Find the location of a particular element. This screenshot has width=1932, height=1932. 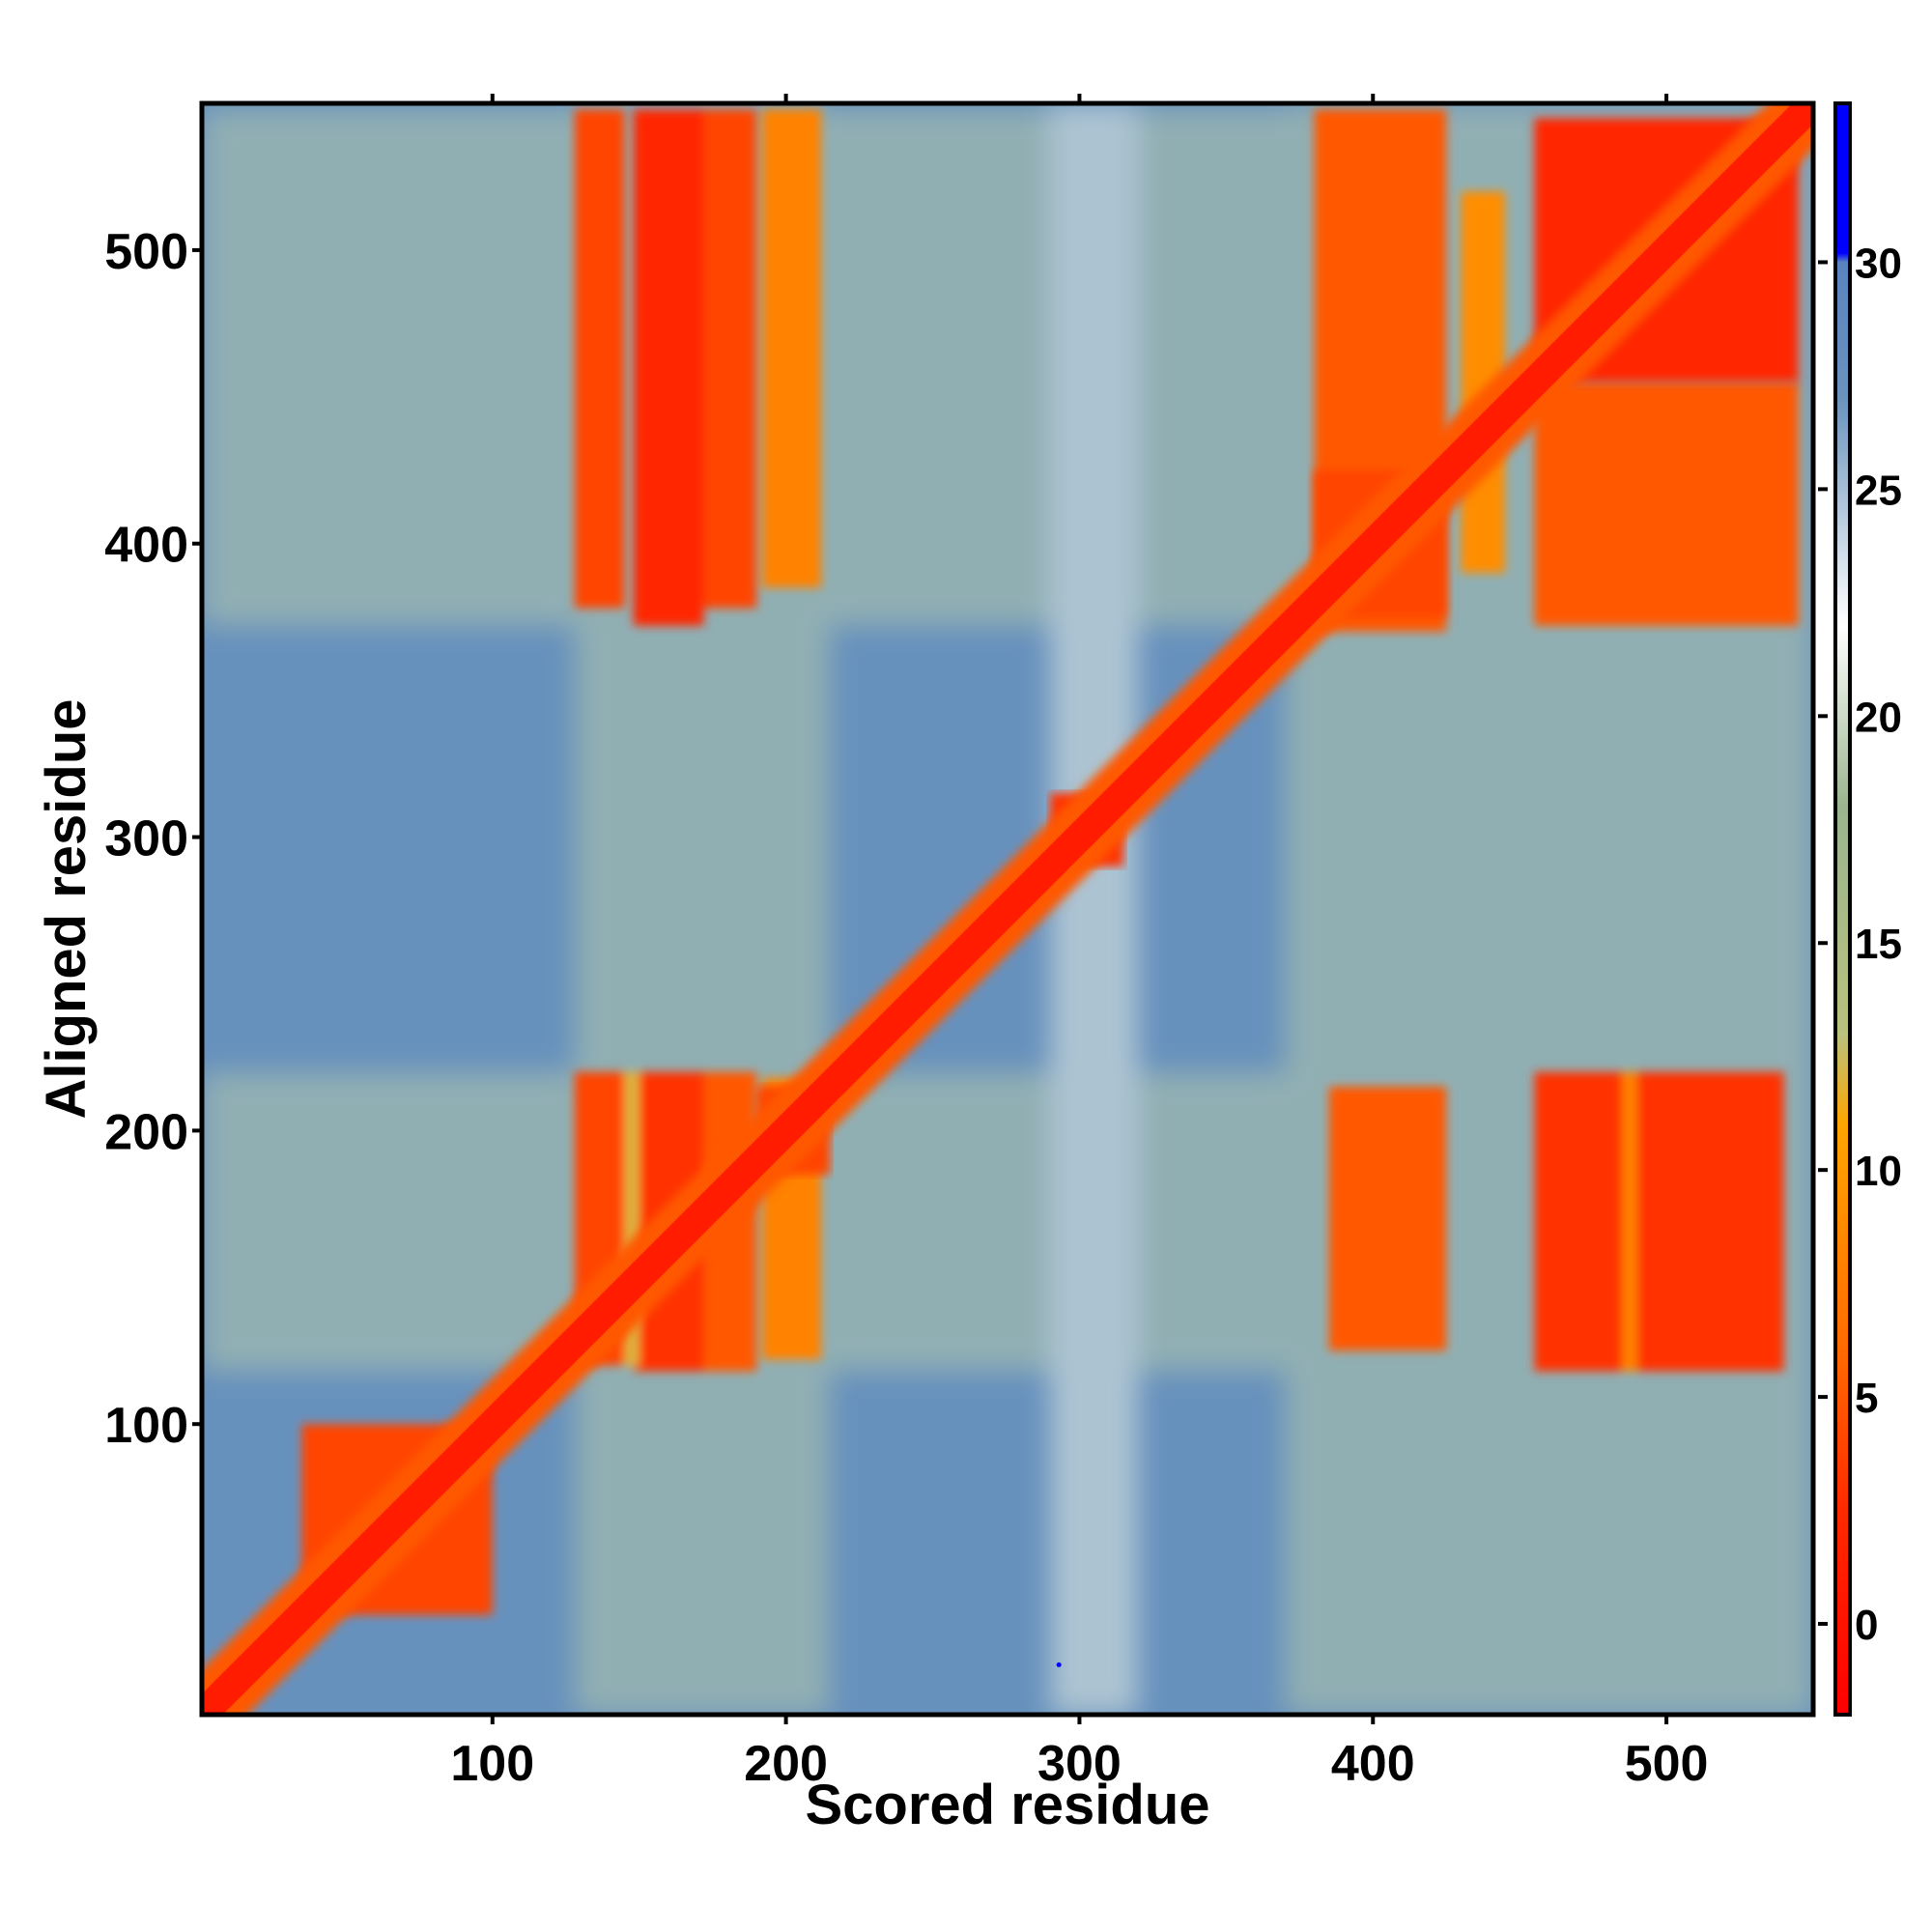

x-axis-title: Scored residue is located at coordinates (1007, 1805).